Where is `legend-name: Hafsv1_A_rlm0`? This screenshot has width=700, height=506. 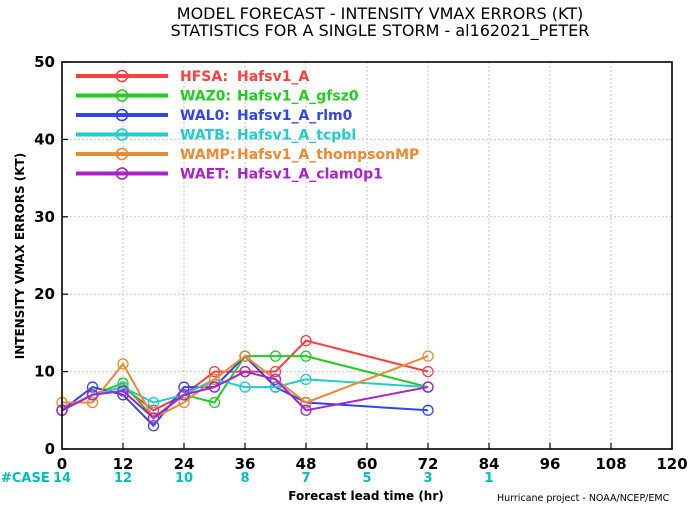 legend-name: Hafsv1_A_rlm0 is located at coordinates (295, 116).